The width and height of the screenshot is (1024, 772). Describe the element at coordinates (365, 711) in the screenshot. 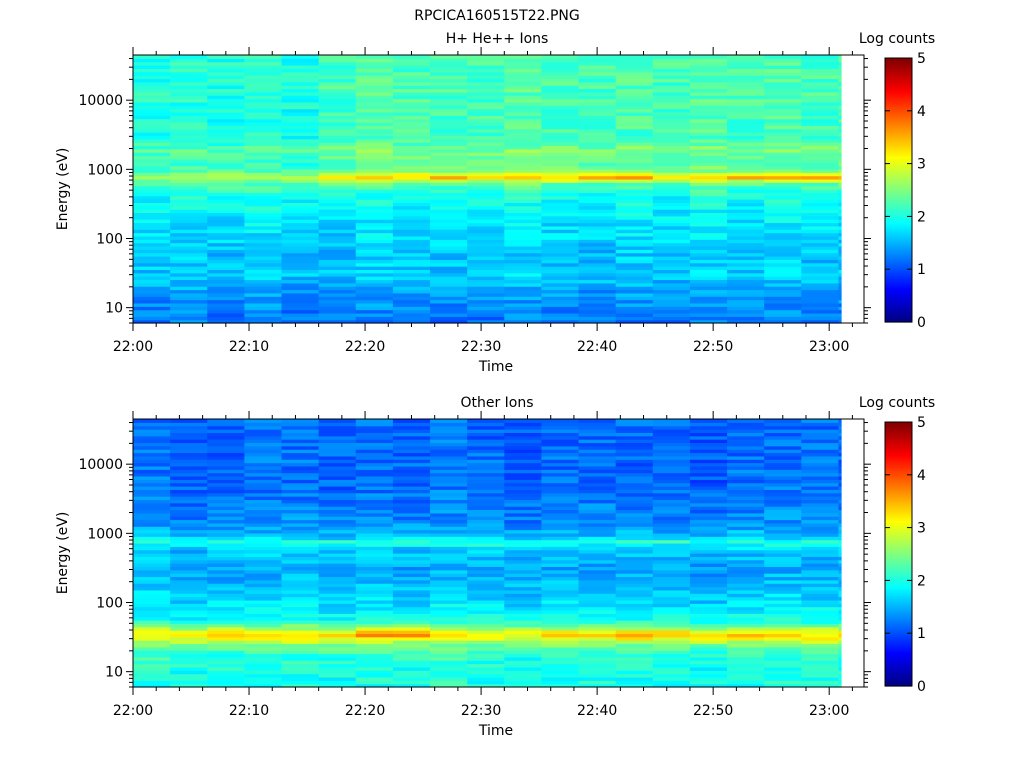

I see `x-tick-label: 22:20` at that location.